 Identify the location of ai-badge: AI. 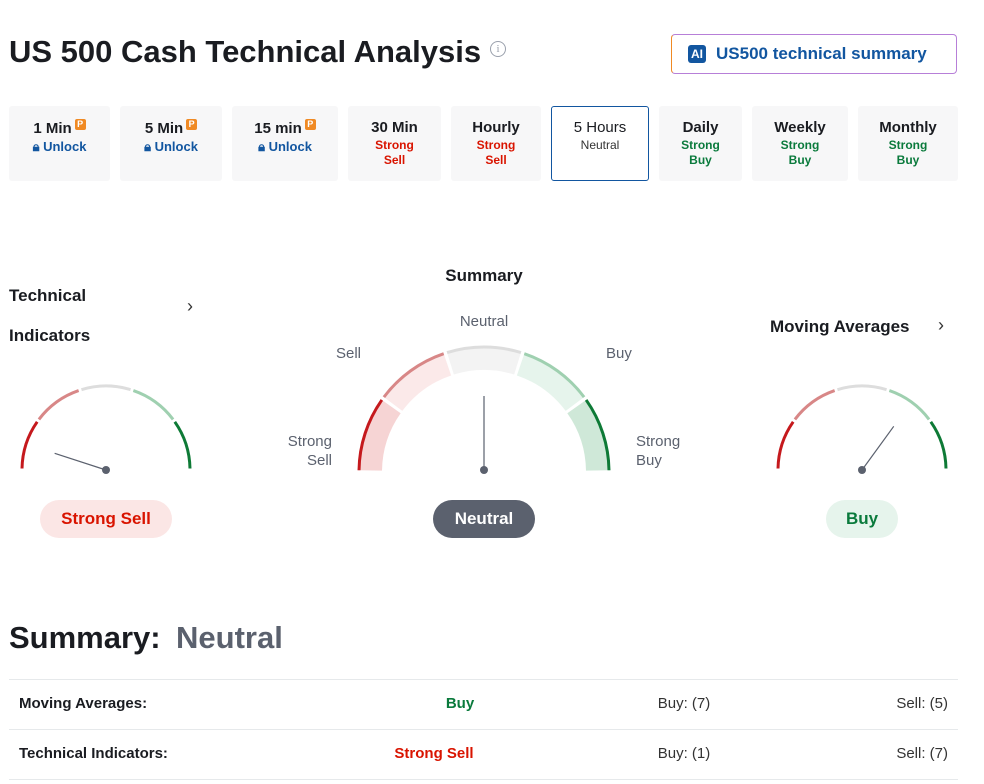
(697, 54).